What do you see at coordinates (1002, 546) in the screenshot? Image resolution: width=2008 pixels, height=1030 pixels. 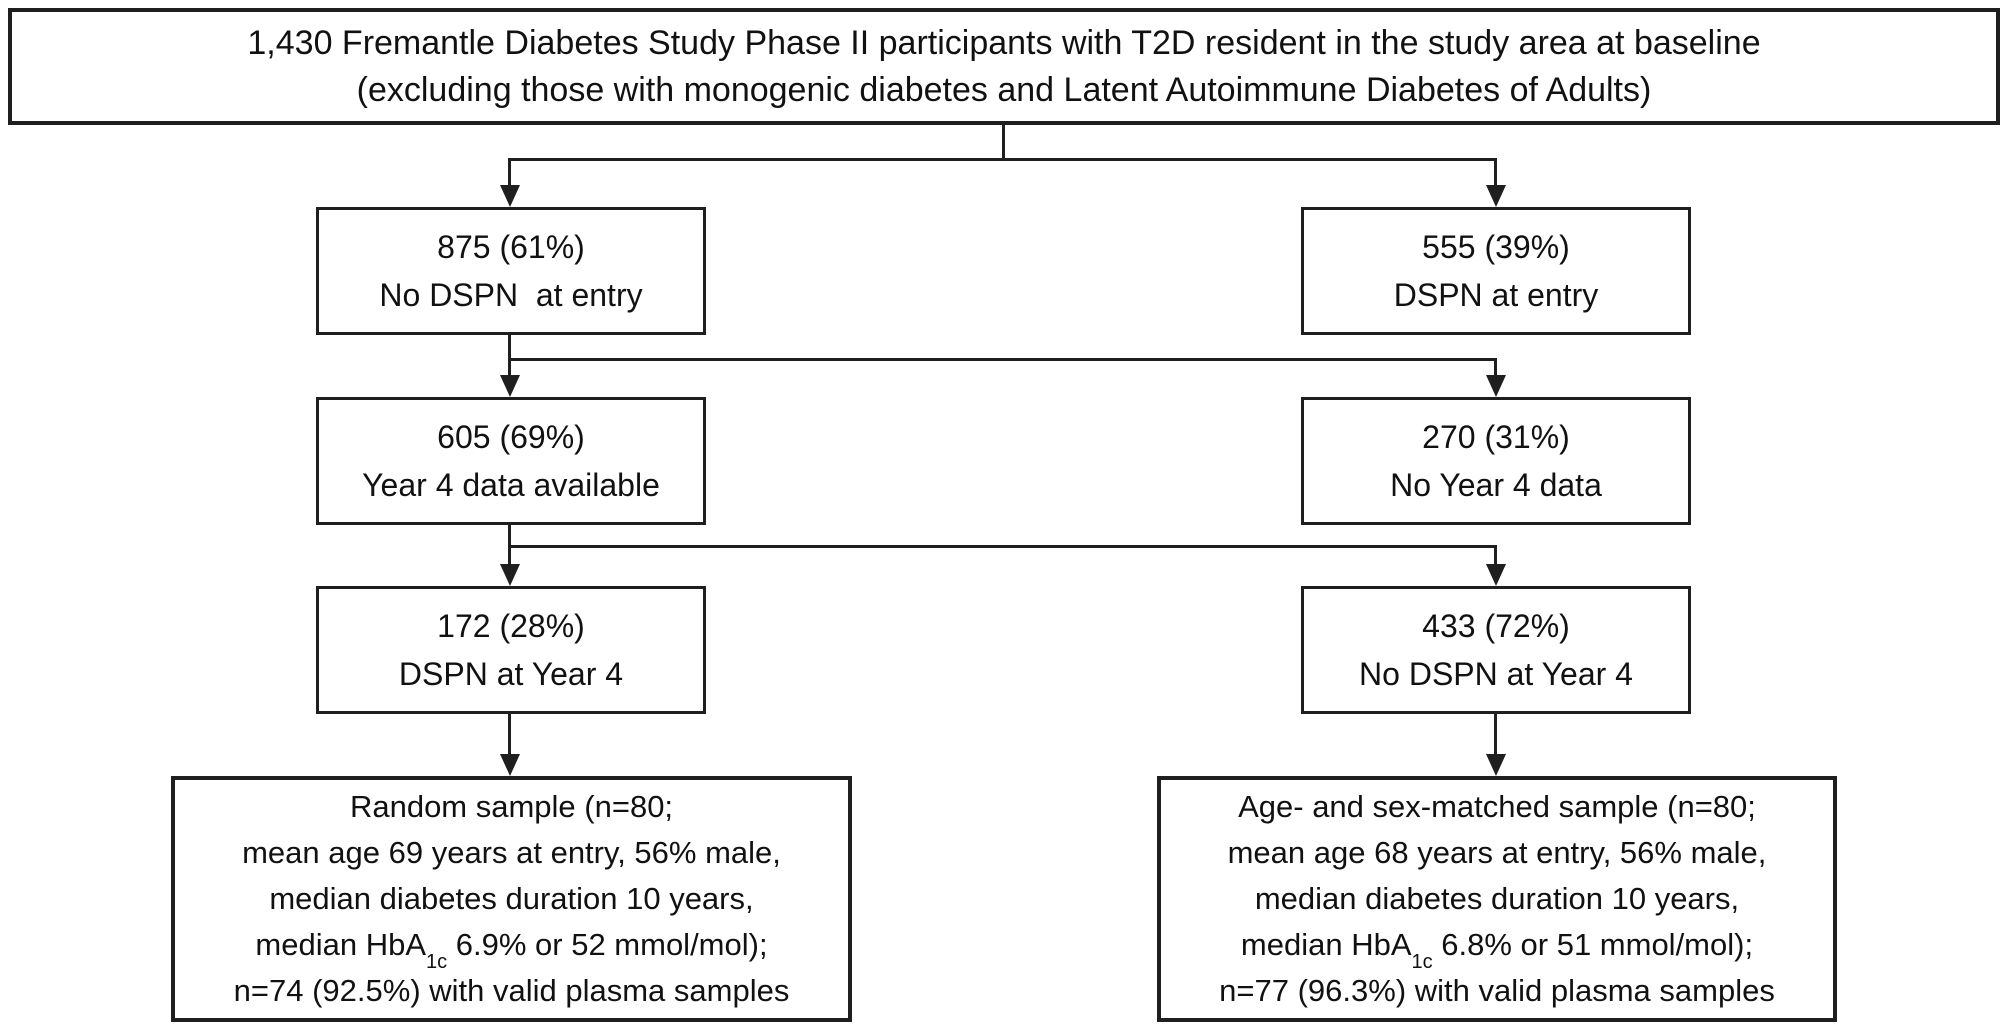 I see `connector-row3-branch` at bounding box center [1002, 546].